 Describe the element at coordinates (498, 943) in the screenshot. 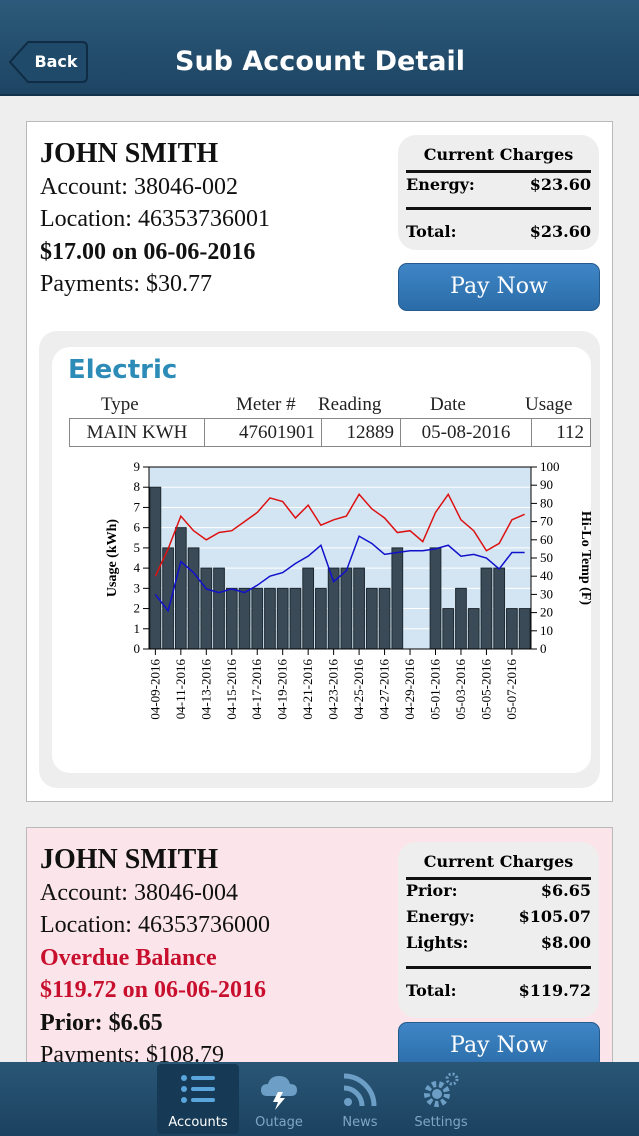

I see `charge-row: Lights: $8.00` at that location.